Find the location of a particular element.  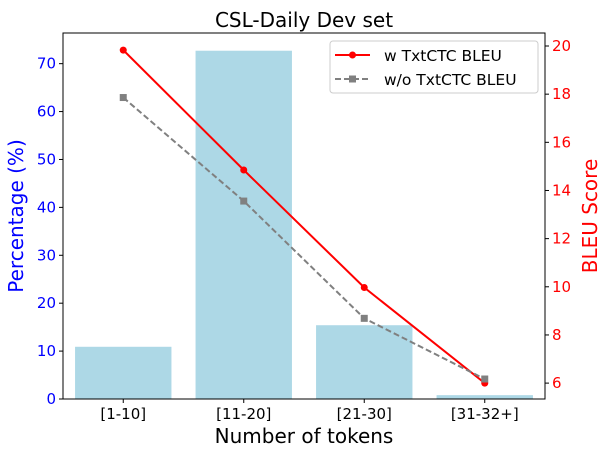

chart-title: CSL-Daily Dev set is located at coordinates (304, 20).